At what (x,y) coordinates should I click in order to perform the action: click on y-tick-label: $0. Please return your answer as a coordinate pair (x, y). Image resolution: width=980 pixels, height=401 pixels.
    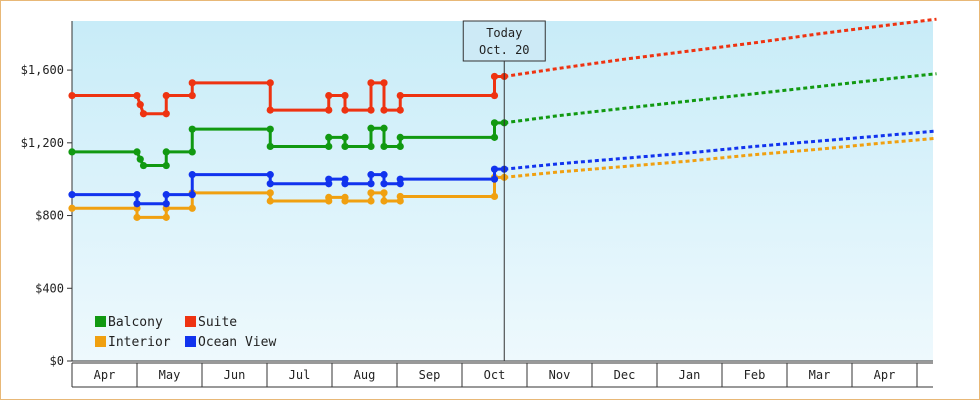
    Looking at the image, I should click on (57, 361).